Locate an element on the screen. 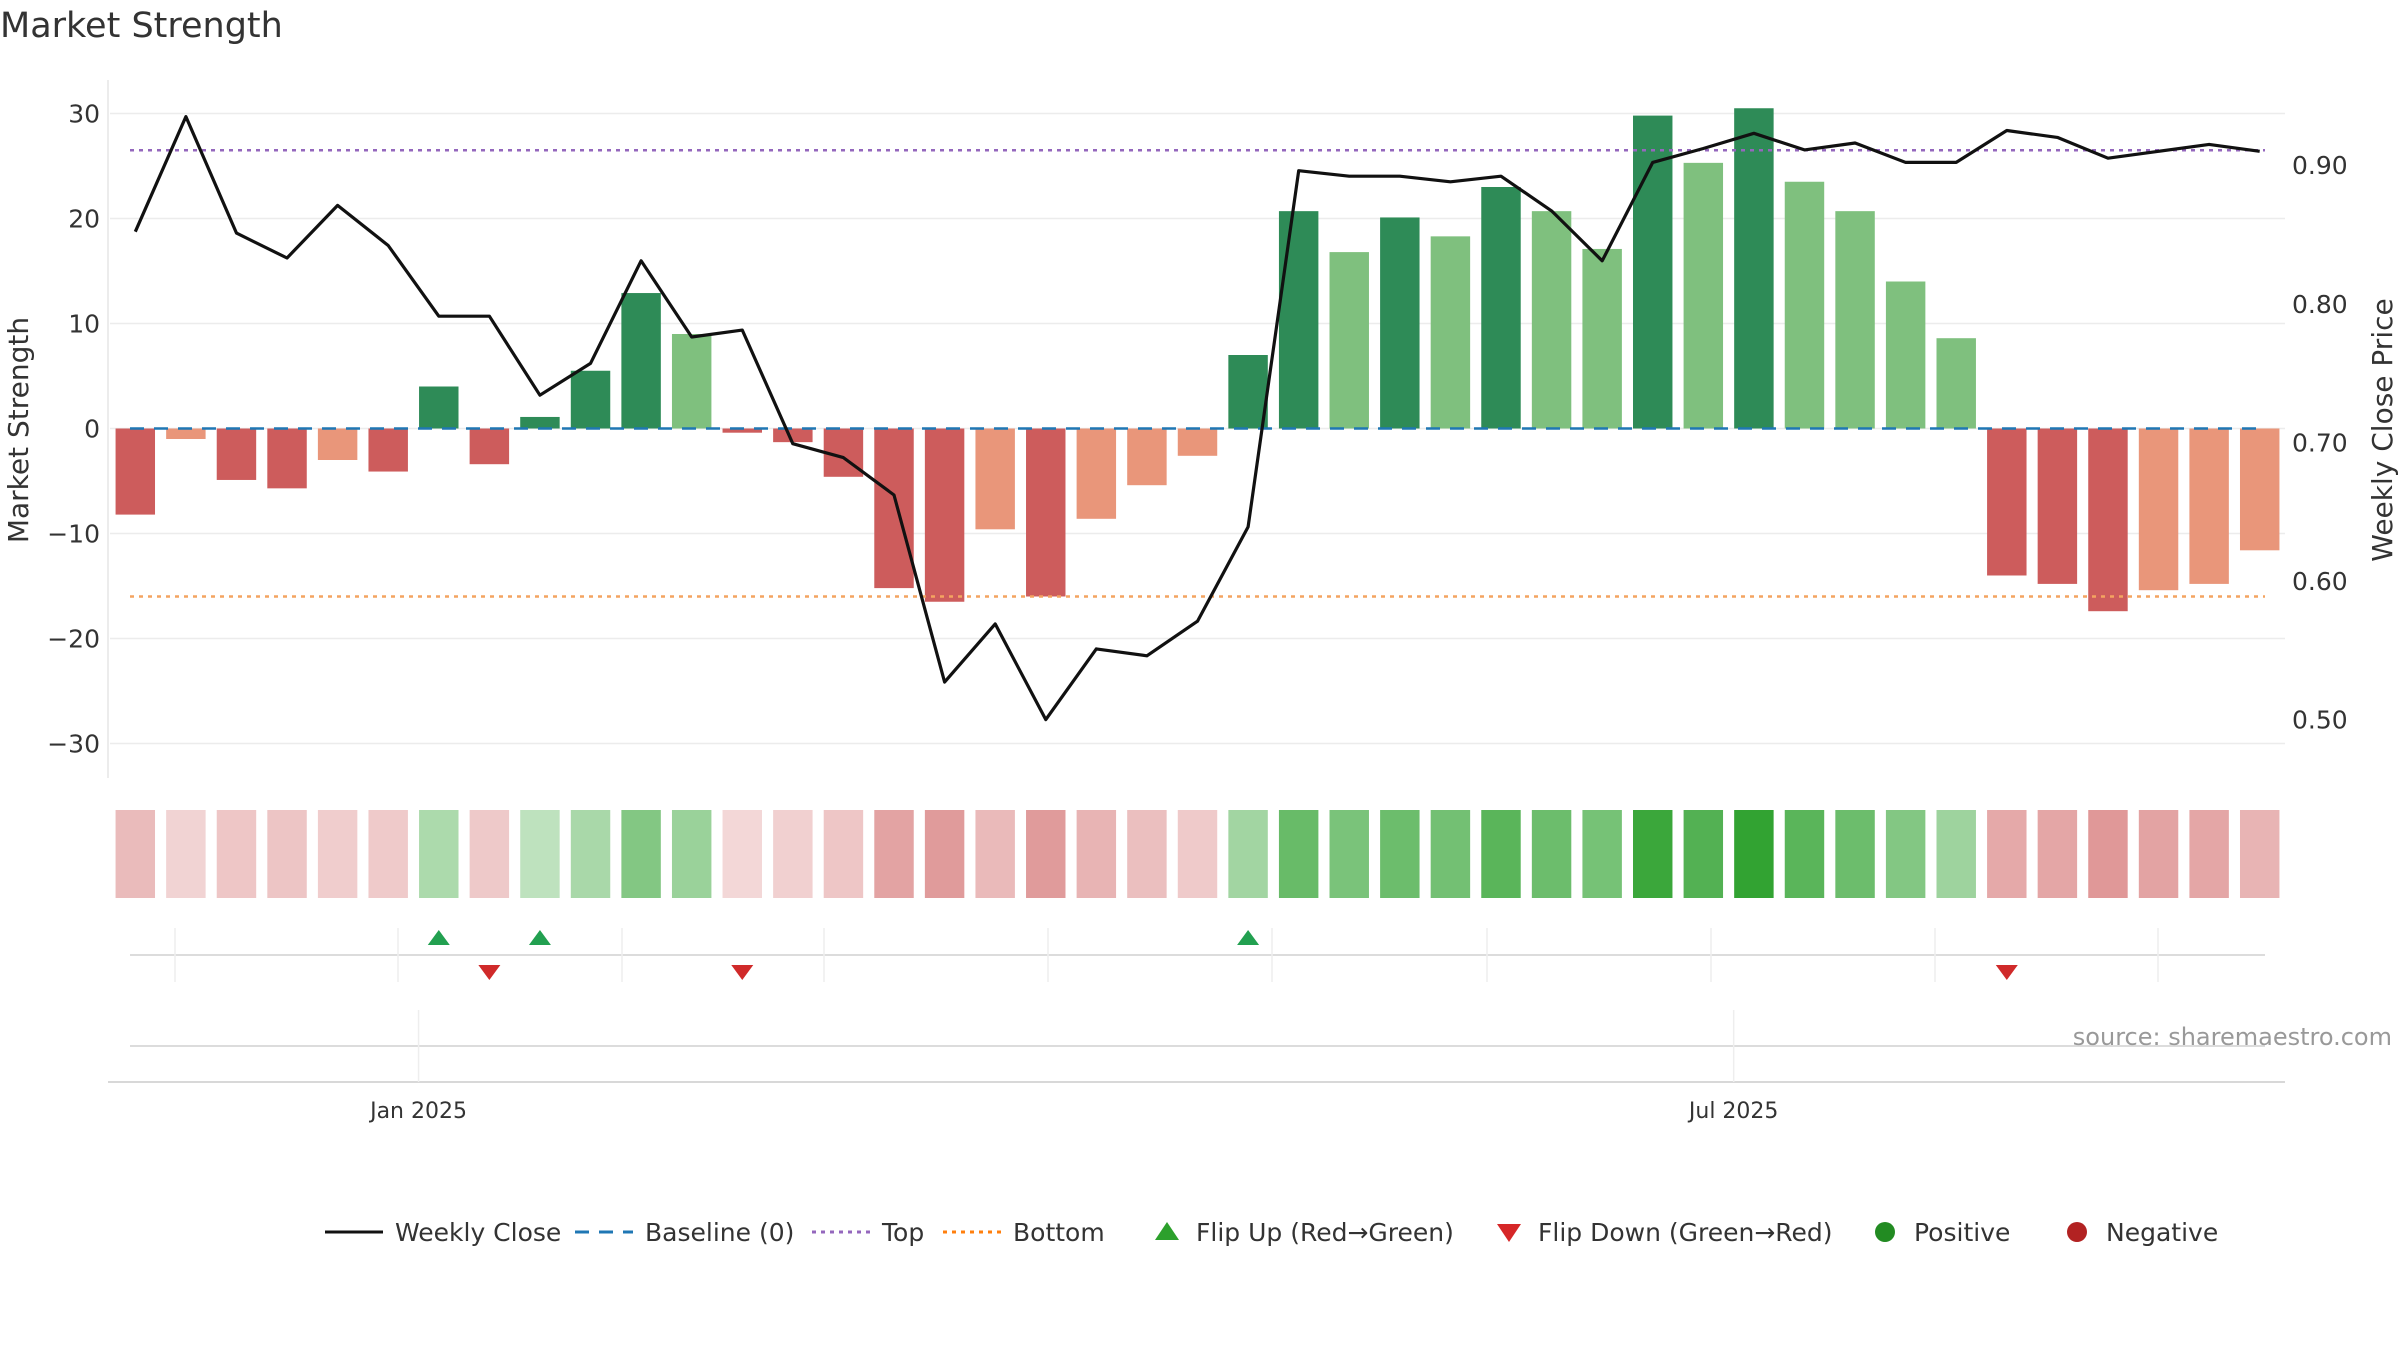  y-axis-label-right: Weekly Close Price is located at coordinates (2382, 429).